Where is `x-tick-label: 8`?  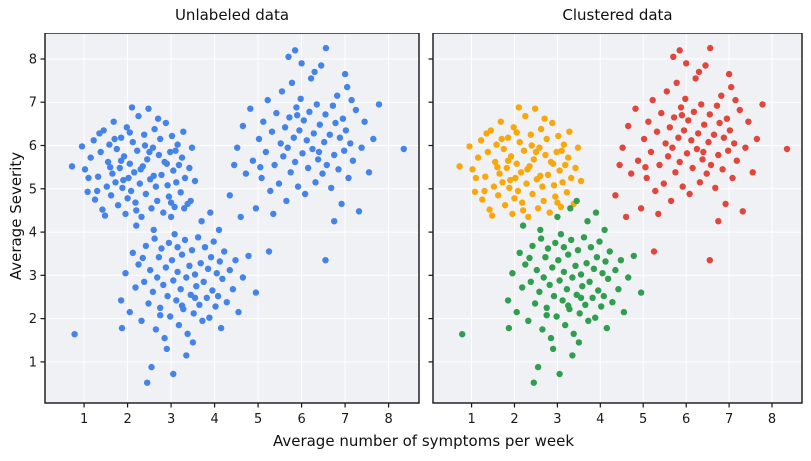
x-tick-label: 8 is located at coordinates (388, 419).